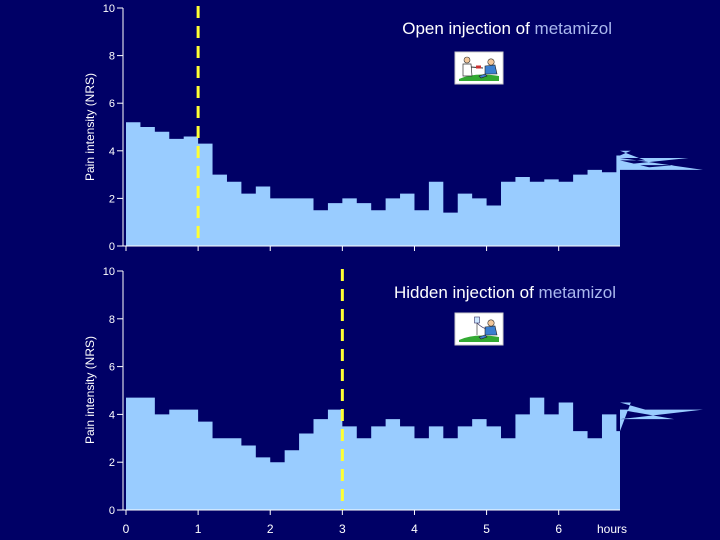 This screenshot has height=540, width=720. Describe the element at coordinates (468, 28) in the screenshot. I see `title-prefix: Open injection of` at that location.